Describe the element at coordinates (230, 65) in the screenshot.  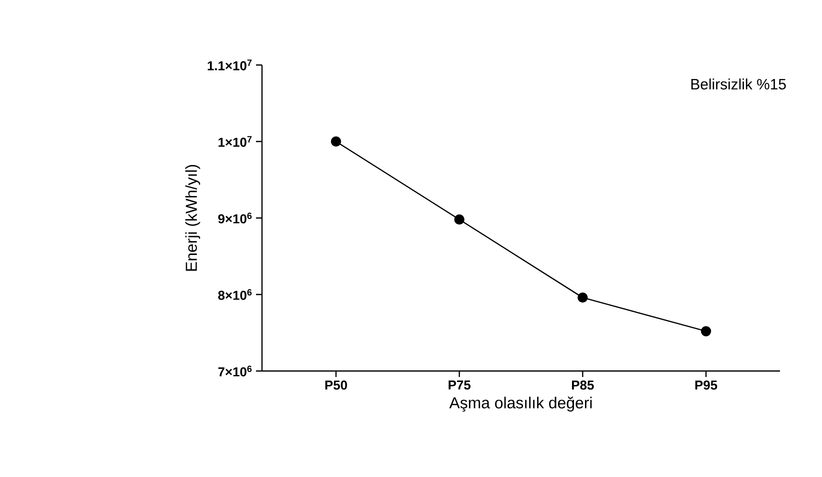
I see `y-tick-label: 1.1×10$^{7}$` at that location.